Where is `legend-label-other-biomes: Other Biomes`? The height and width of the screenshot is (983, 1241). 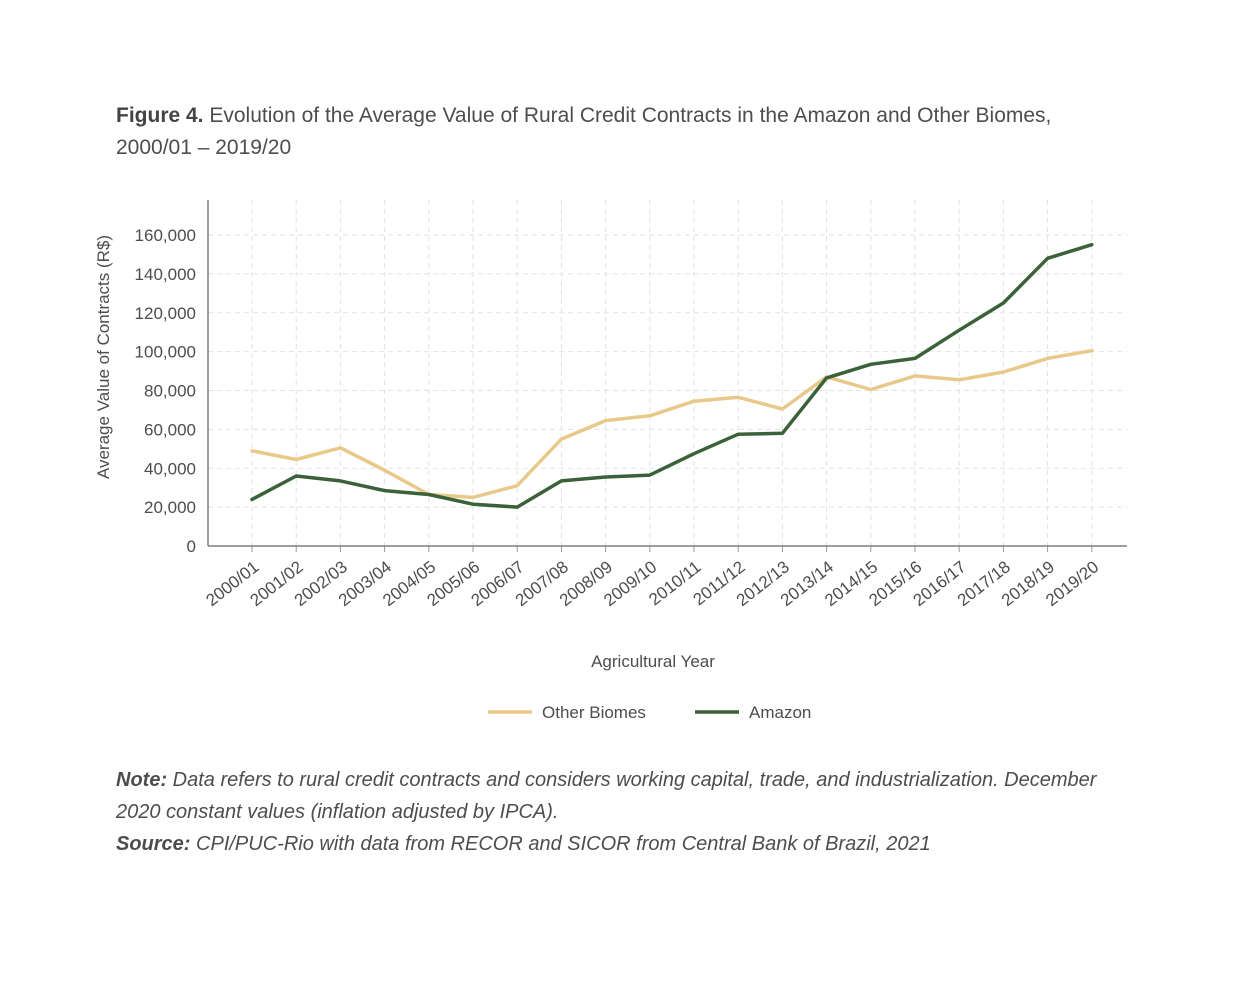
legend-label-other-biomes: Other Biomes is located at coordinates (594, 712).